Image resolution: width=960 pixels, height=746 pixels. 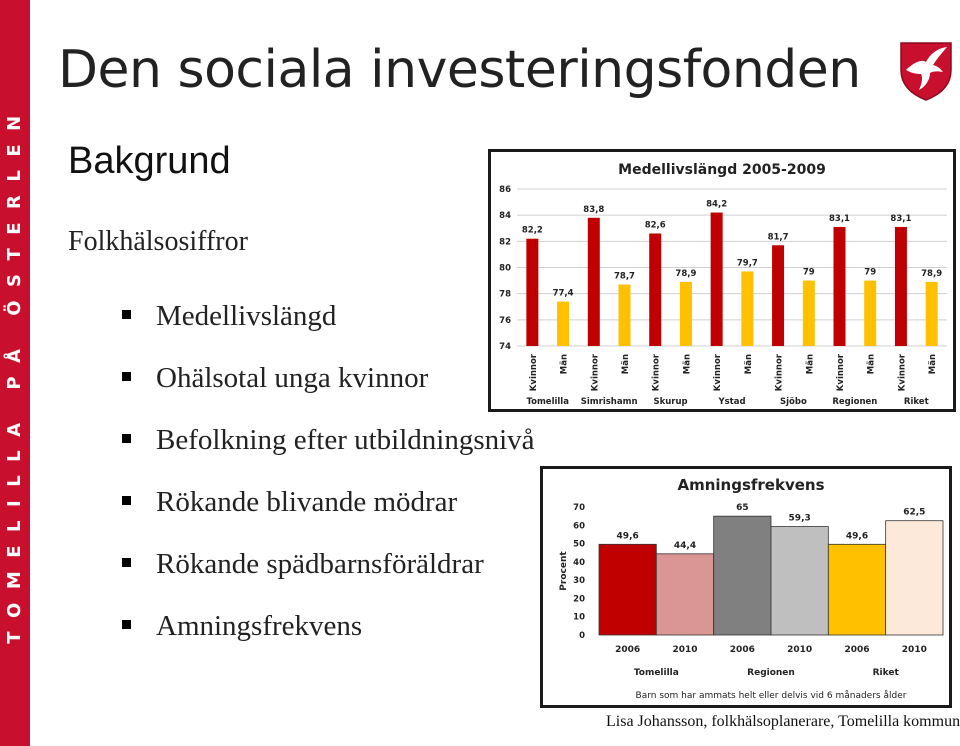 What do you see at coordinates (158, 241) in the screenshot?
I see `intro-text: Folkhälsosiffror` at bounding box center [158, 241].